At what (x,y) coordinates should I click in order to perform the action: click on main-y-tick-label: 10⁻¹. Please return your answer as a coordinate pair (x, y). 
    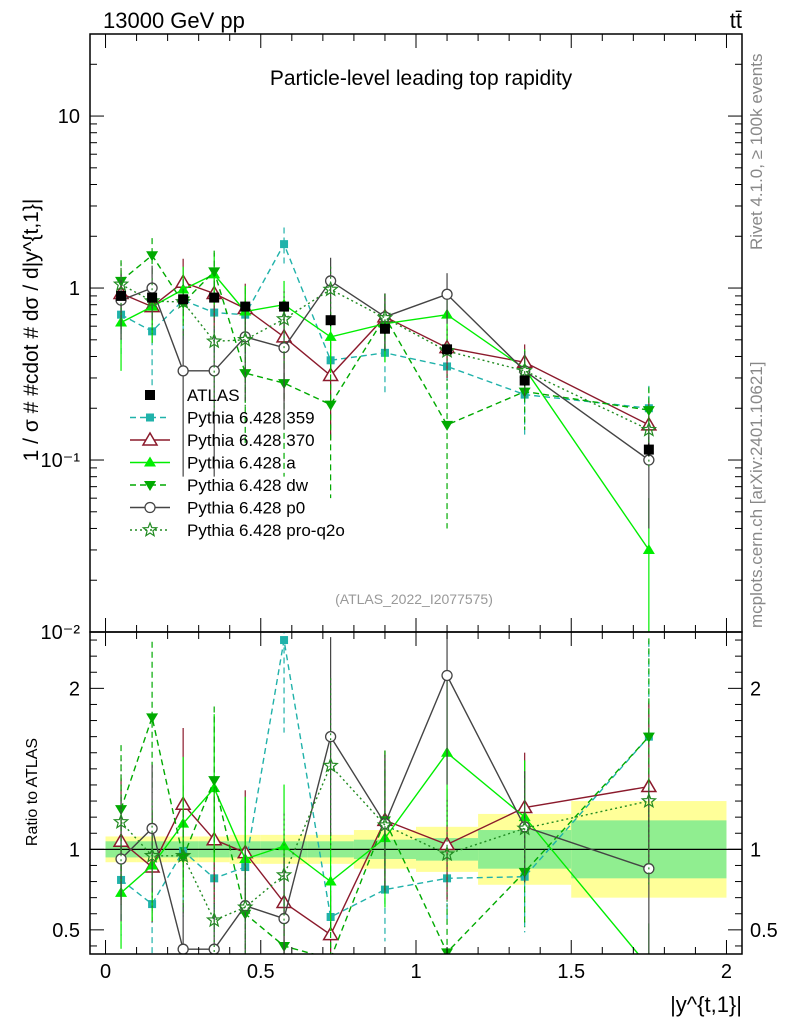
    Looking at the image, I should click on (61, 461).